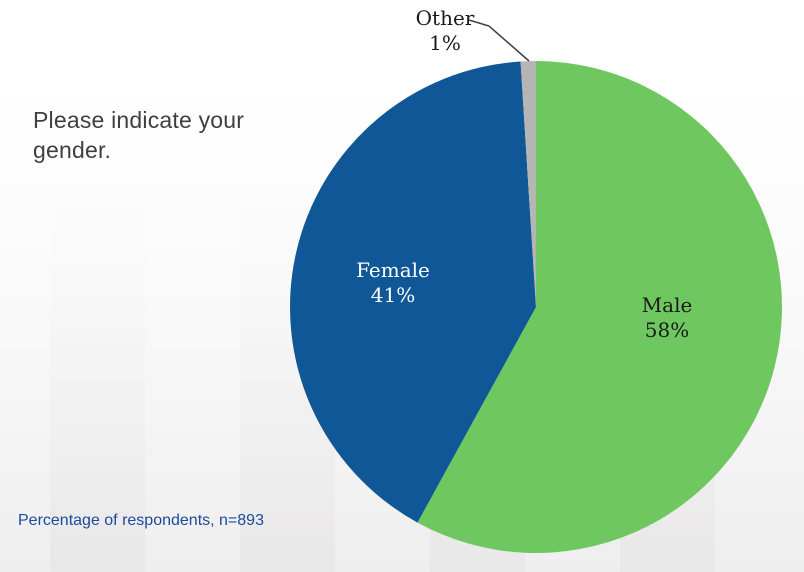 The width and height of the screenshot is (804, 572). What do you see at coordinates (139, 135) in the screenshot?
I see `question-title: Please indicate your gender.` at bounding box center [139, 135].